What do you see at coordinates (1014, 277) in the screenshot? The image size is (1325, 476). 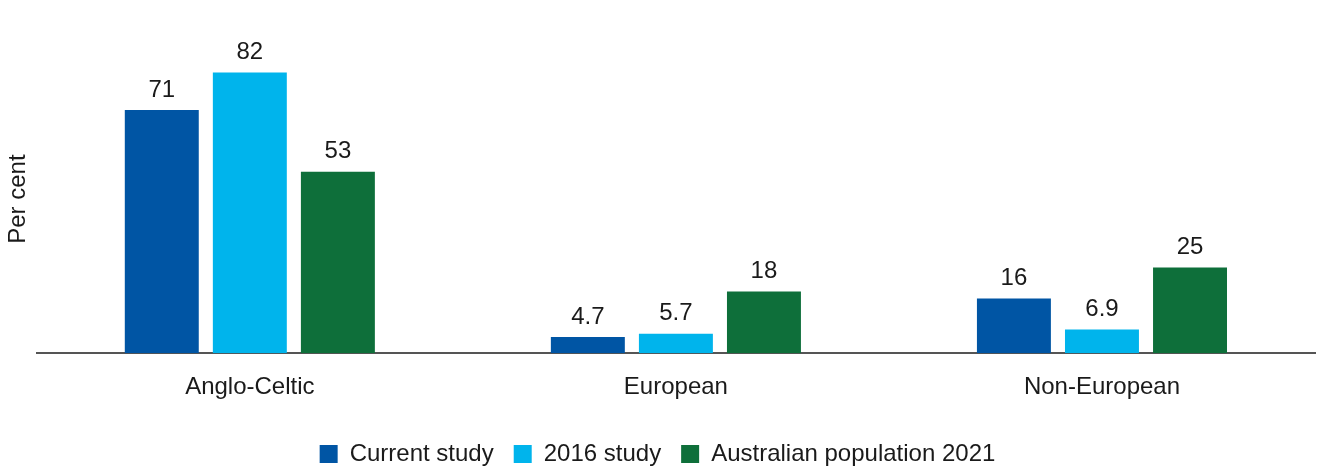 I see `data-label: 16` at bounding box center [1014, 277].